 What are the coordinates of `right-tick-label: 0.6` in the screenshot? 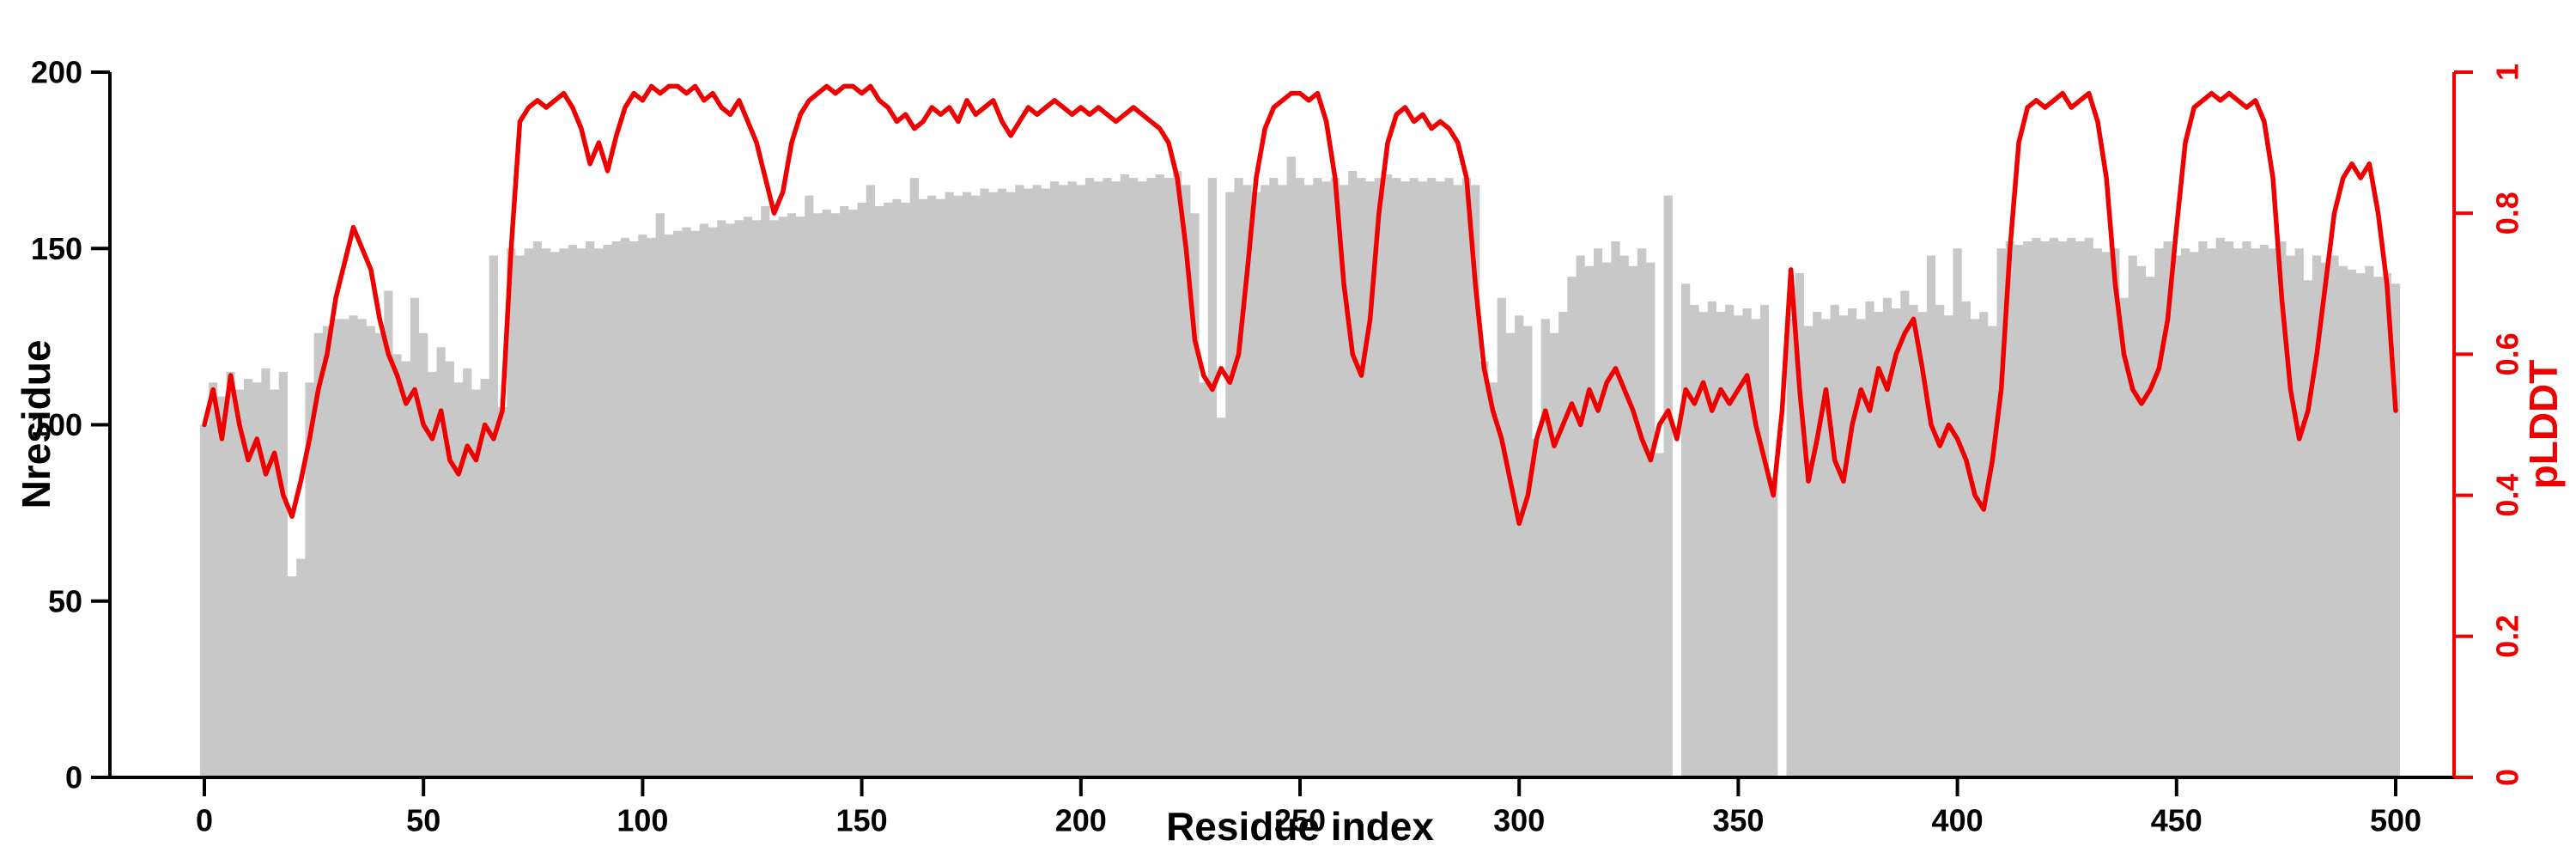 It's located at (2507, 353).